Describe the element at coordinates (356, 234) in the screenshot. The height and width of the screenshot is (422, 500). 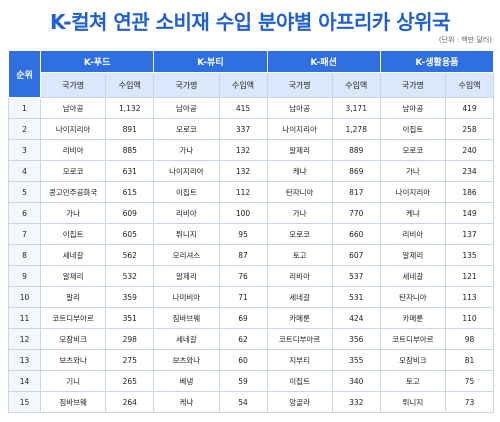
I see `amount-cell: 660` at that location.